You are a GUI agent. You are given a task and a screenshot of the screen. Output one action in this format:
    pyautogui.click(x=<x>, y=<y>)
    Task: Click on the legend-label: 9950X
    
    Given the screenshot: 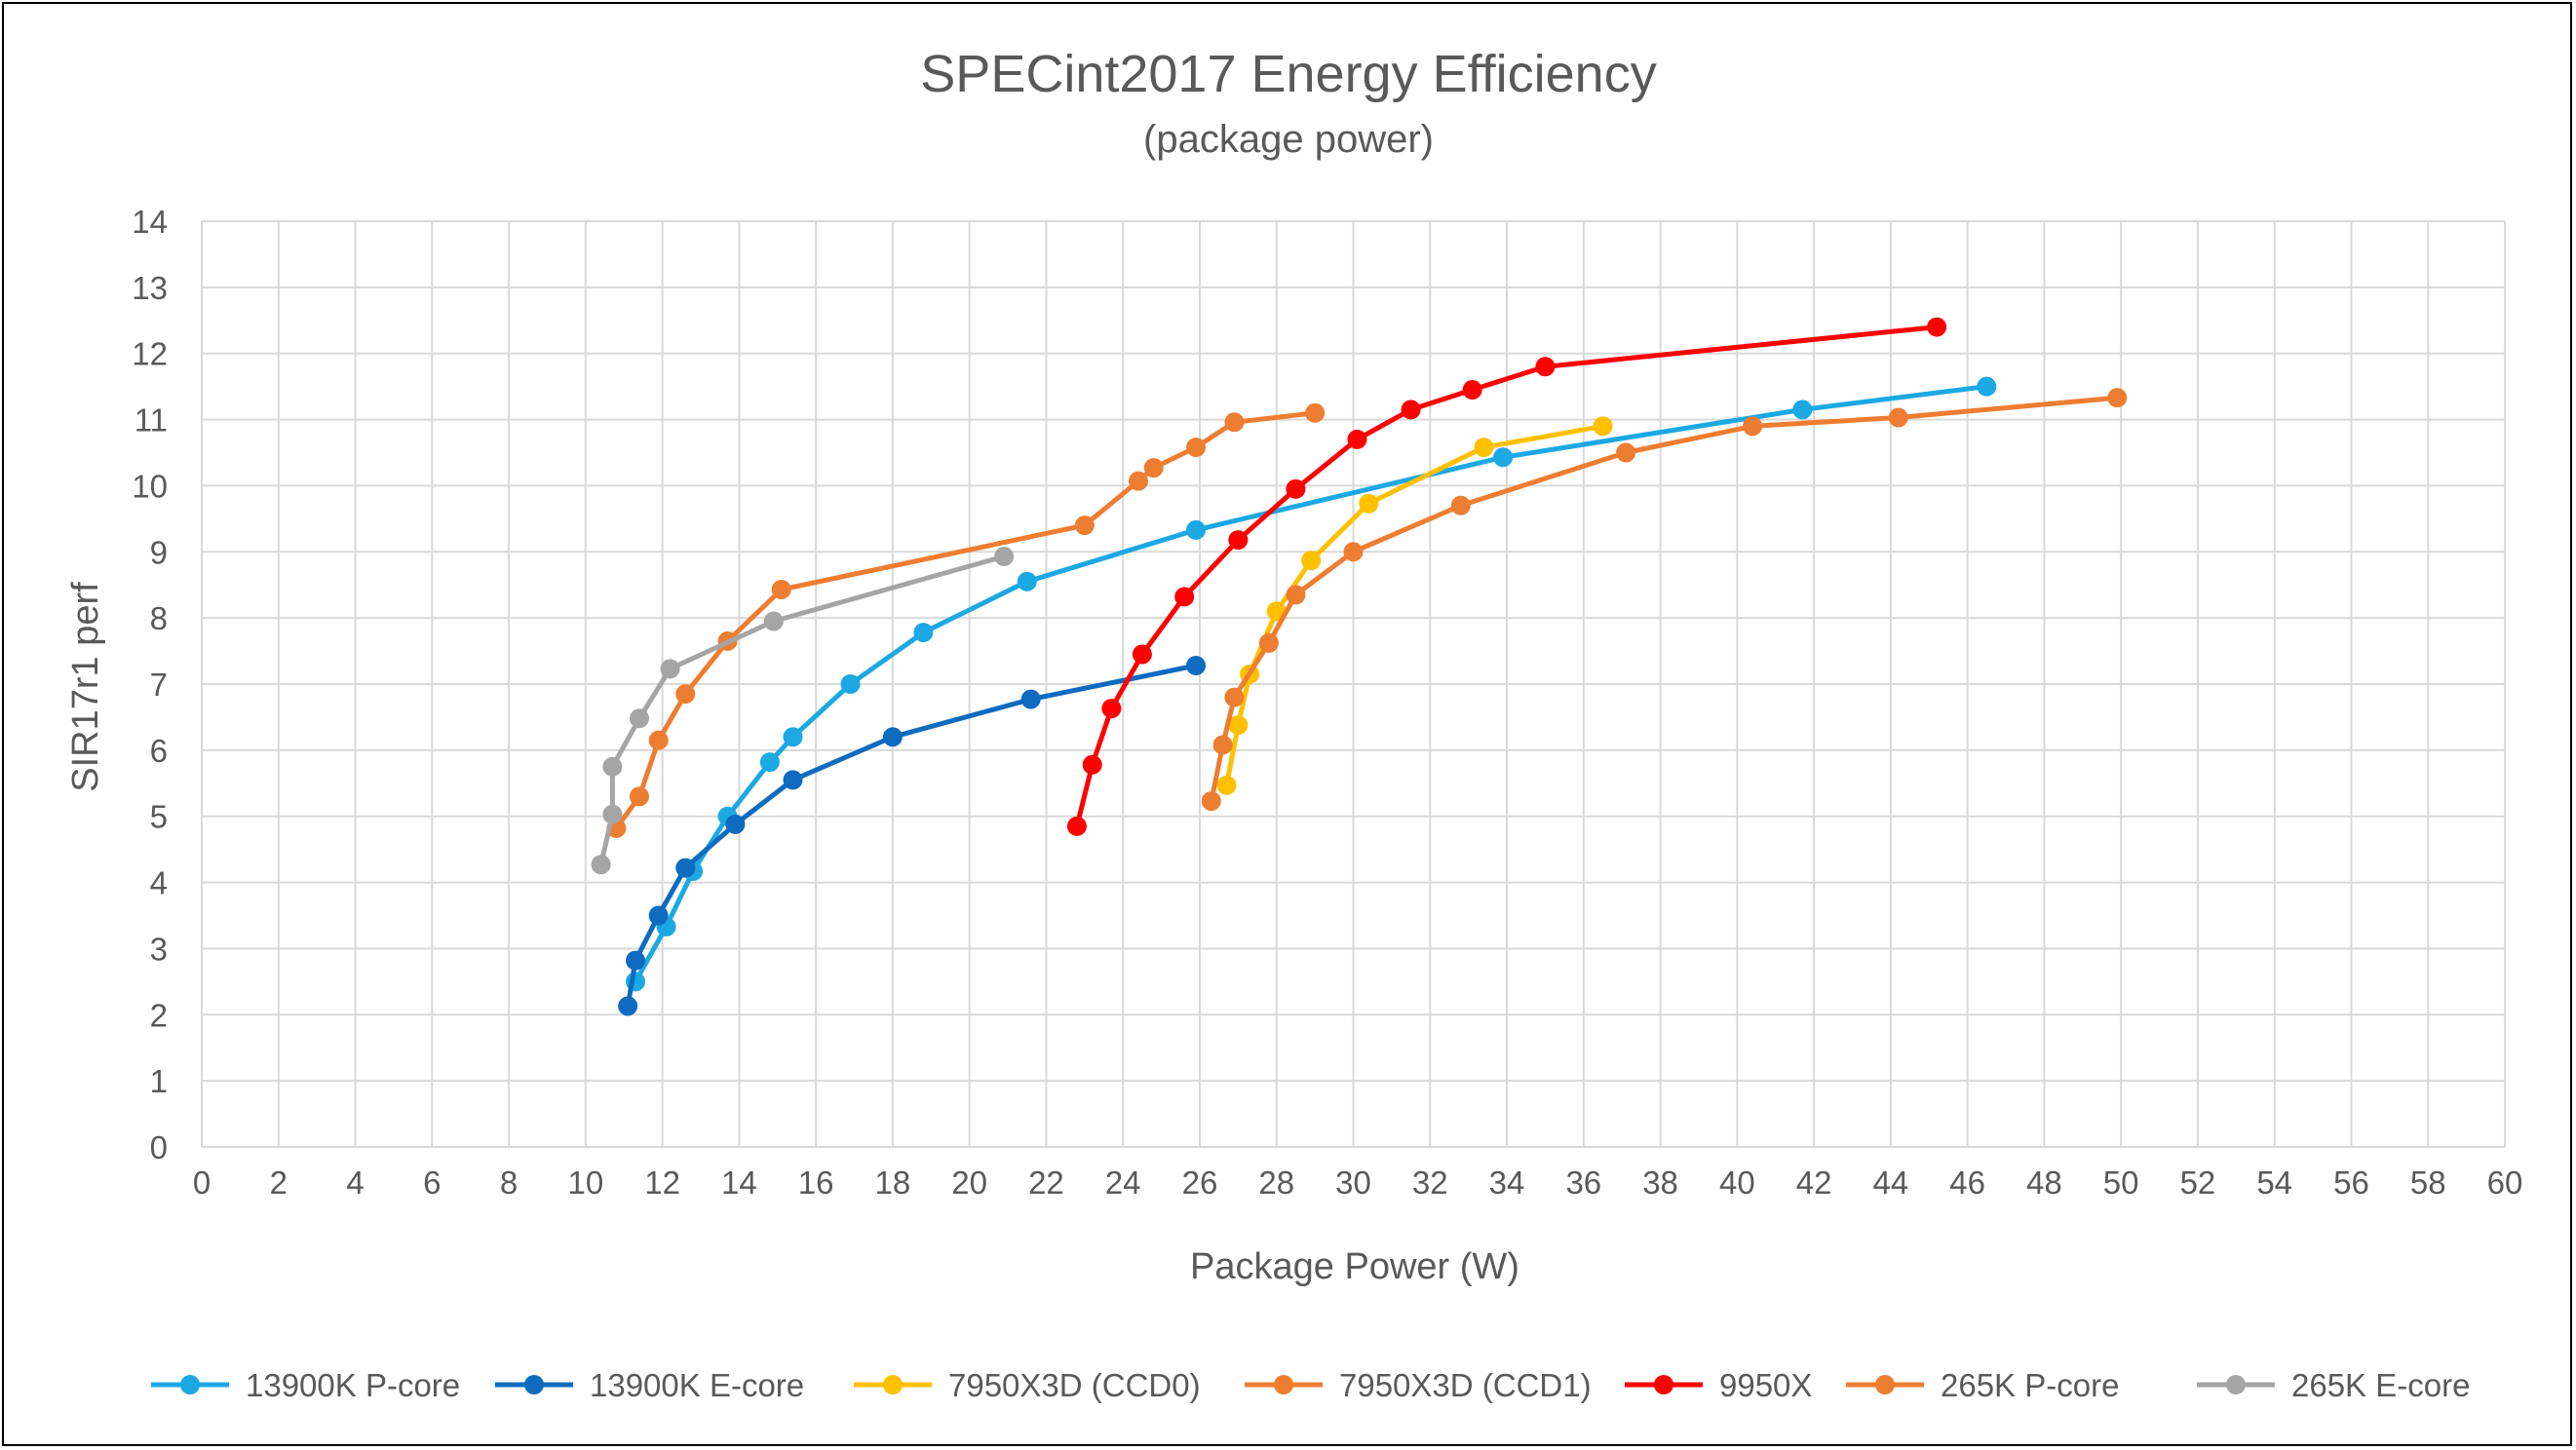 What is the action you would take?
    pyautogui.click(x=1765, y=1385)
    